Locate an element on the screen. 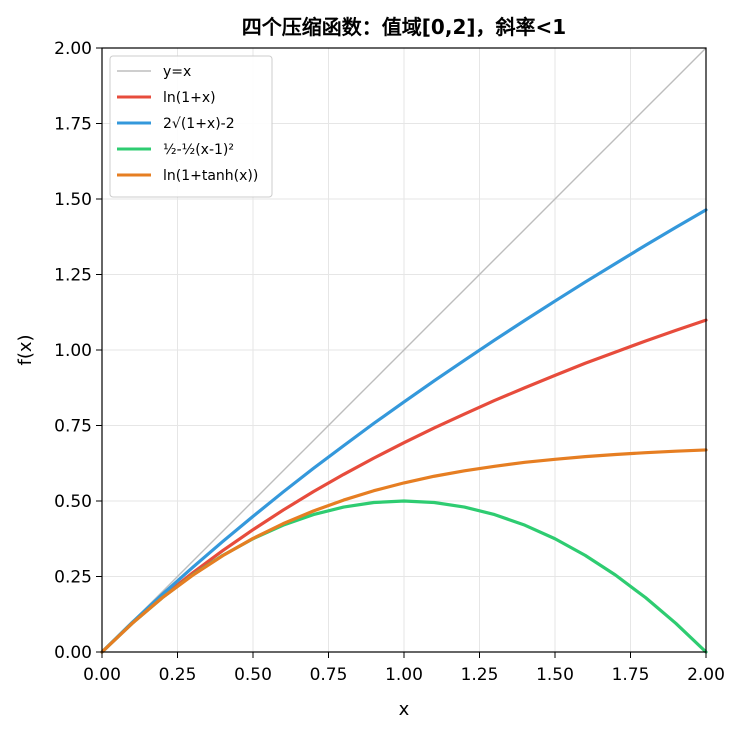 The width and height of the screenshot is (742, 735). legend-label: 2√(1+x)-2 is located at coordinates (199, 124).